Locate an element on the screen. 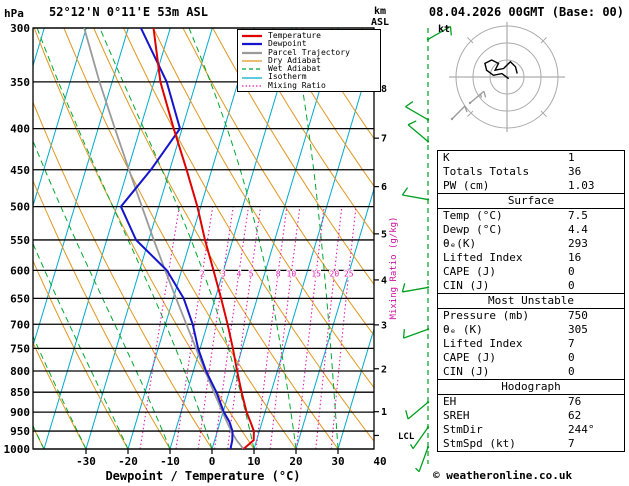 The image size is (629, 486). legend-item: Mixing Ratio is located at coordinates (309, 85).